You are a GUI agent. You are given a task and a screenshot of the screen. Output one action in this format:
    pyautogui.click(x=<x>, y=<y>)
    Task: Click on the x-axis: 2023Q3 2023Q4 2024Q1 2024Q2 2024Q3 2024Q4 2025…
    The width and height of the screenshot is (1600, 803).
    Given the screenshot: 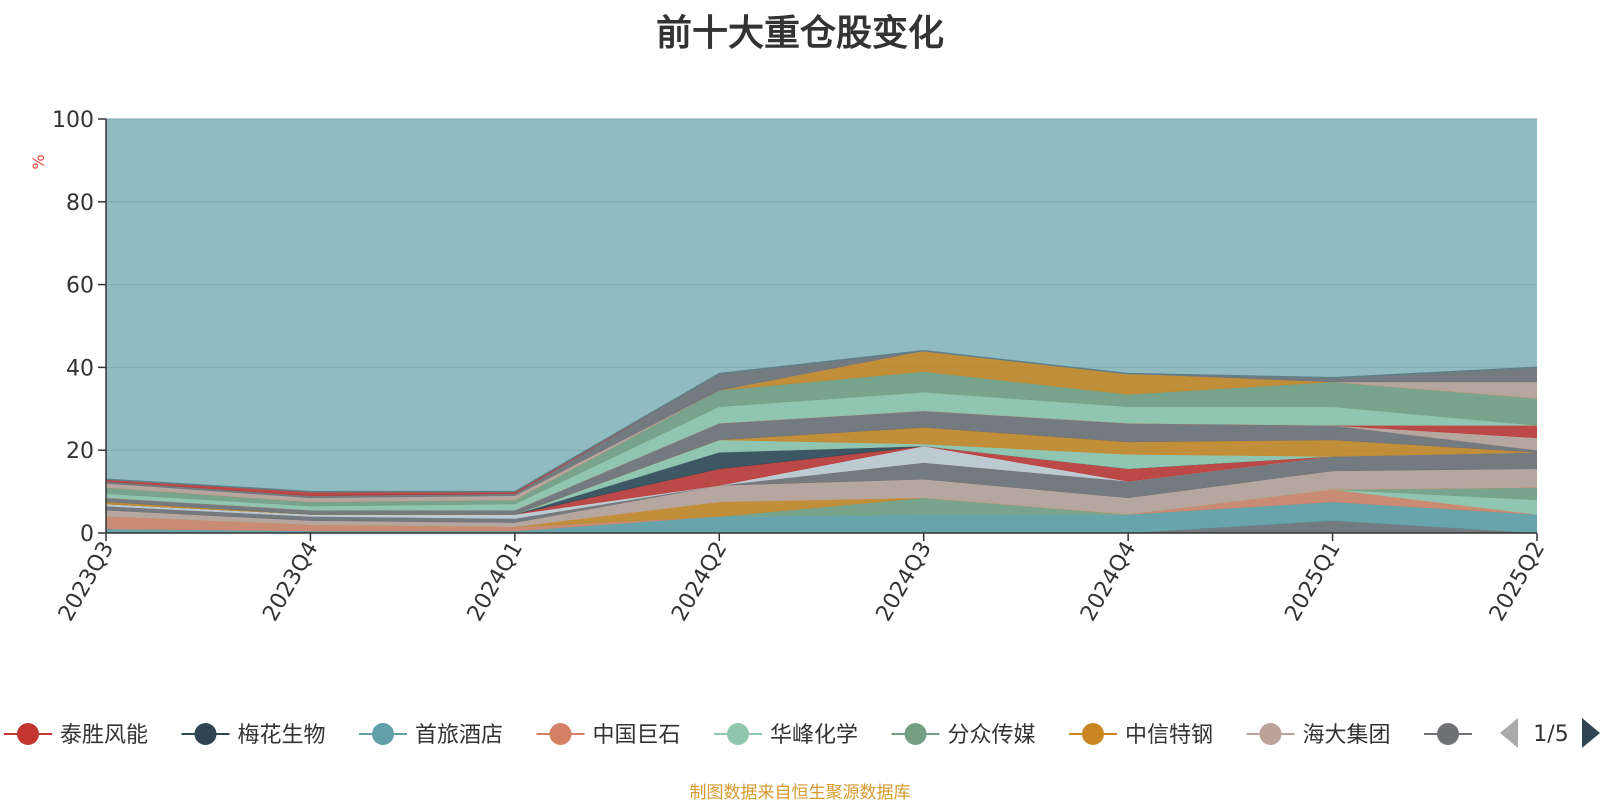 What is the action you would take?
    pyautogui.click(x=802, y=579)
    